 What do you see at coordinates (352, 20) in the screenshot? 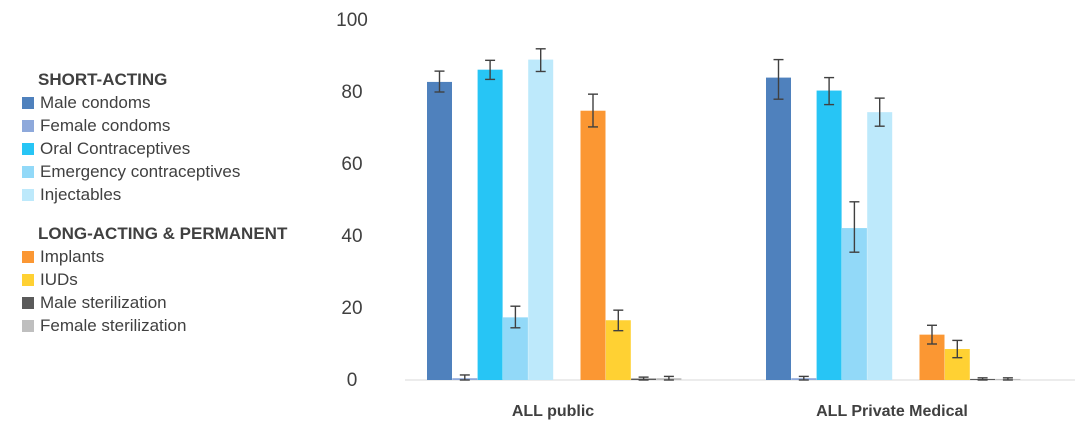
I see `y-tick-label: 100` at bounding box center [352, 20].